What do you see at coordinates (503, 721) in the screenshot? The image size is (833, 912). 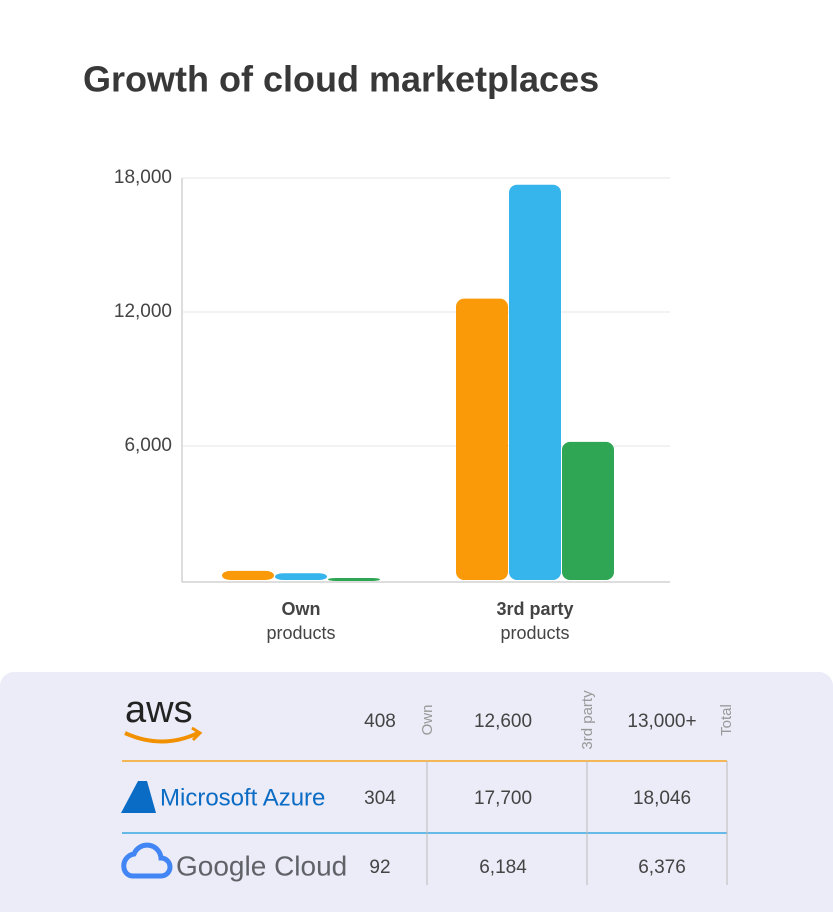 I see `table-cell: 12,600` at bounding box center [503, 721].